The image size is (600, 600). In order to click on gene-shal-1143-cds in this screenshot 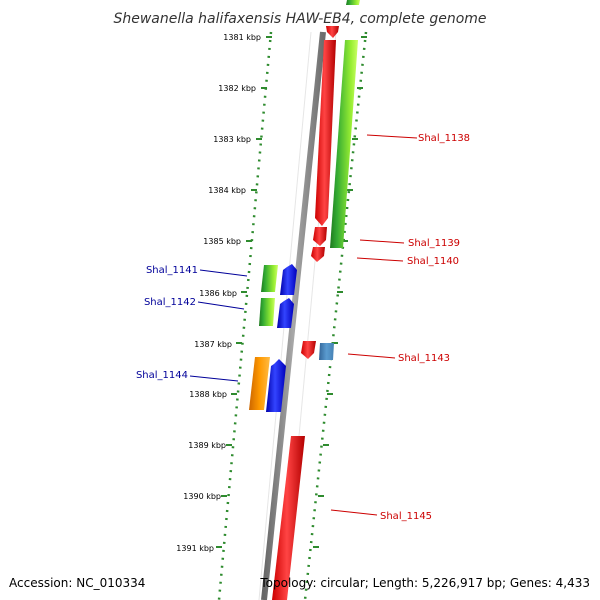, I will do `click(308, 350)`.